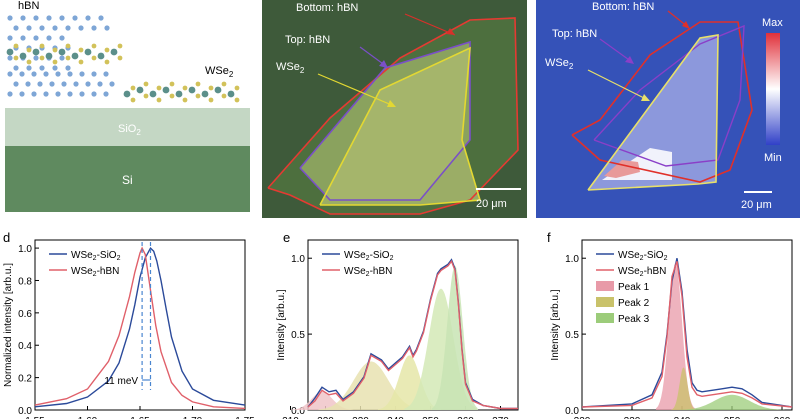 The width and height of the screenshot is (800, 419). I want to click on x-tick-label: 1.55, so click(35, 417).